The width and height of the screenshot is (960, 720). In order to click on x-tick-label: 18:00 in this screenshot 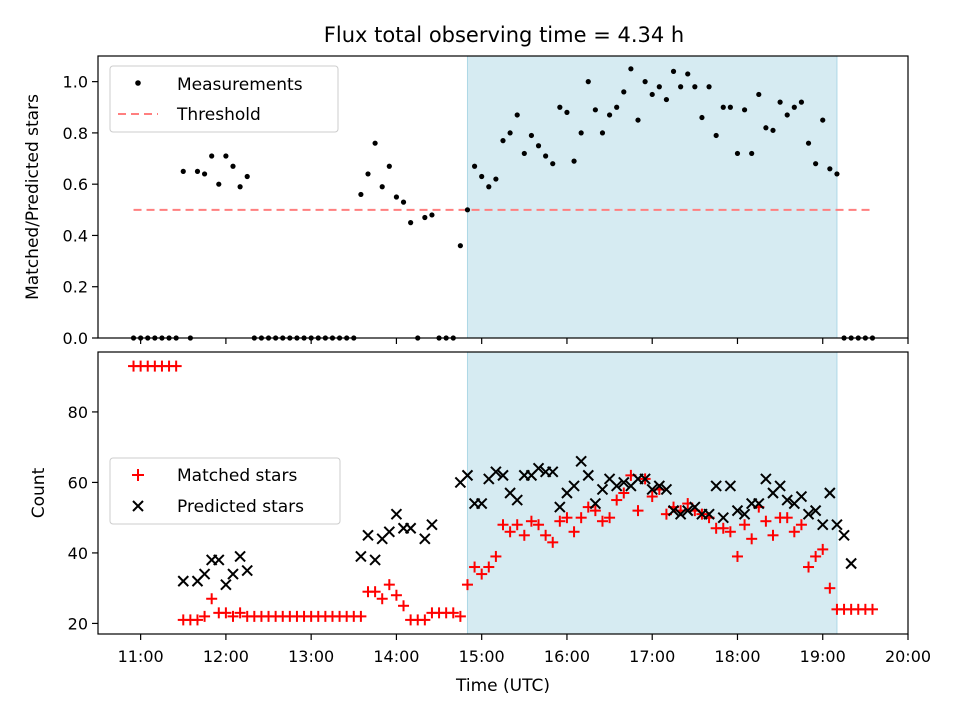, I will do `click(737, 656)`.